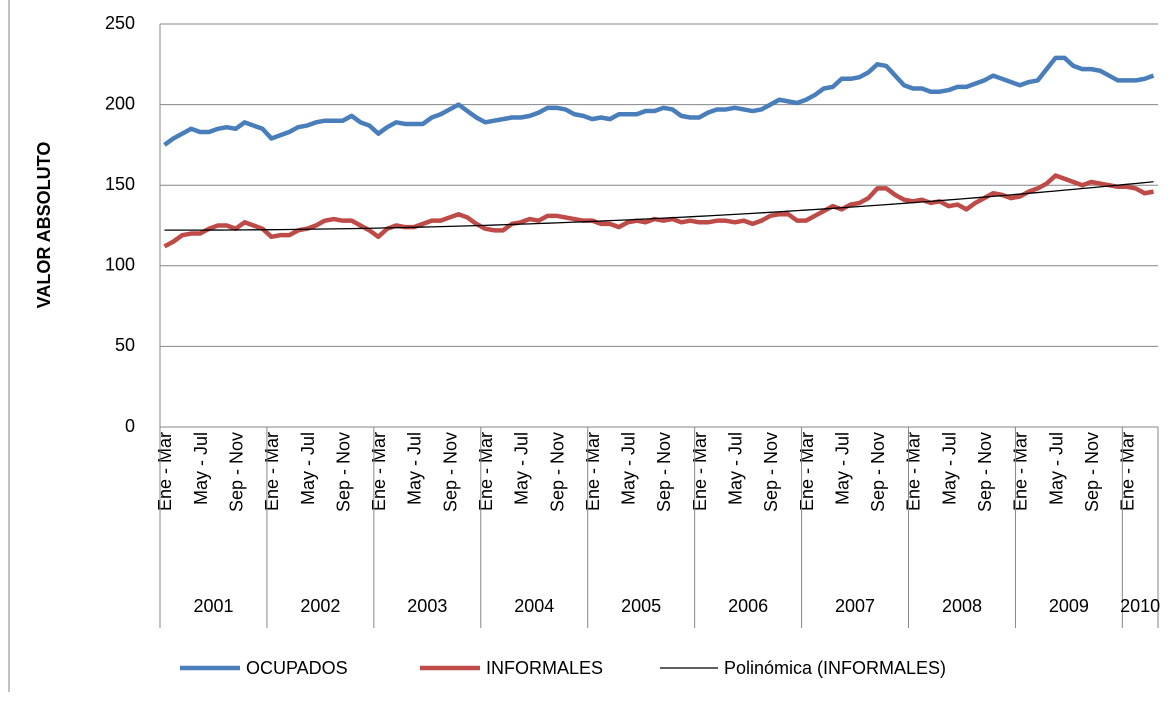  I want to click on year-label: 2001, so click(213, 606).